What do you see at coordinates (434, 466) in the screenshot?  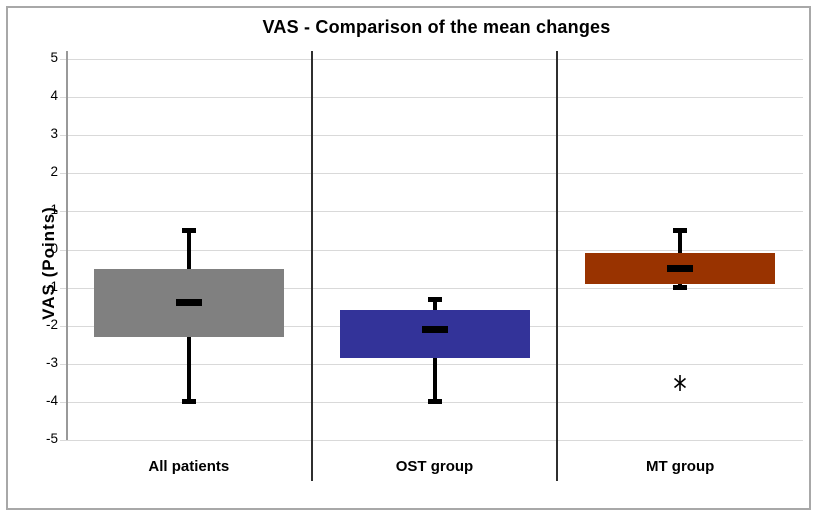 I see `category-label: OST group` at bounding box center [434, 466].